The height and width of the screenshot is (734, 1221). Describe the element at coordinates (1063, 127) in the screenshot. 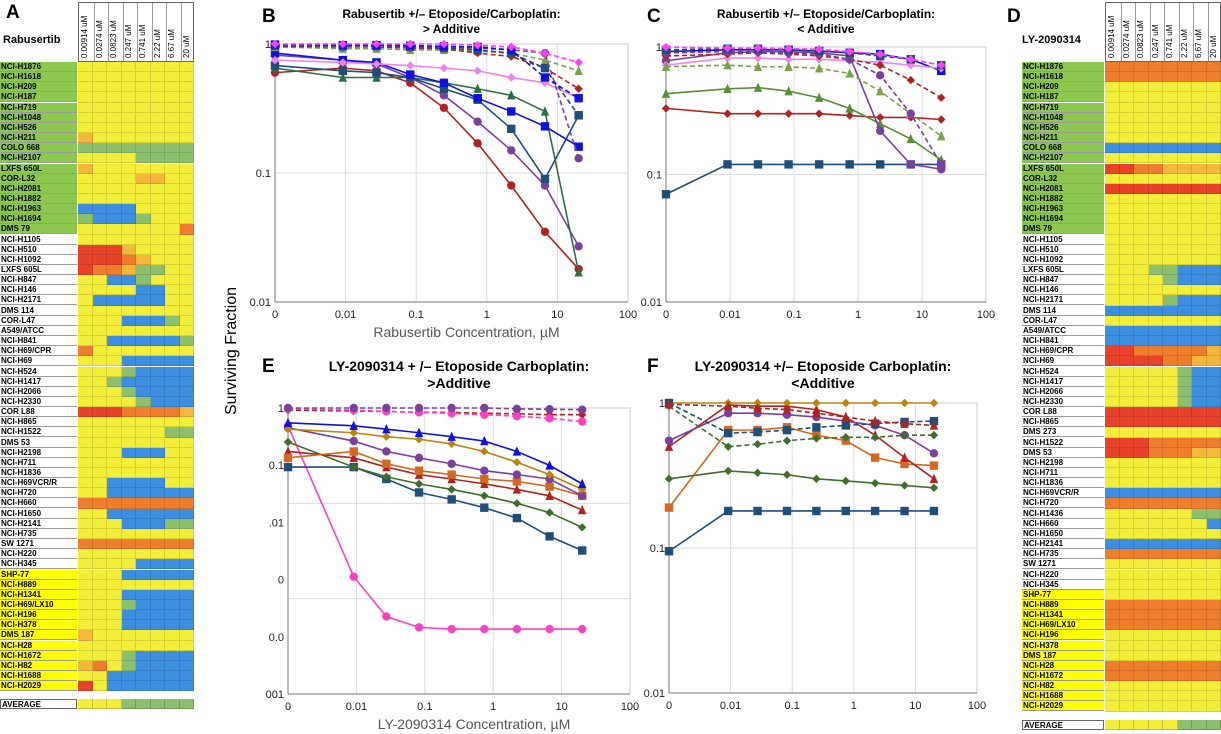

I see `cell-line-label: NCI-H526` at that location.